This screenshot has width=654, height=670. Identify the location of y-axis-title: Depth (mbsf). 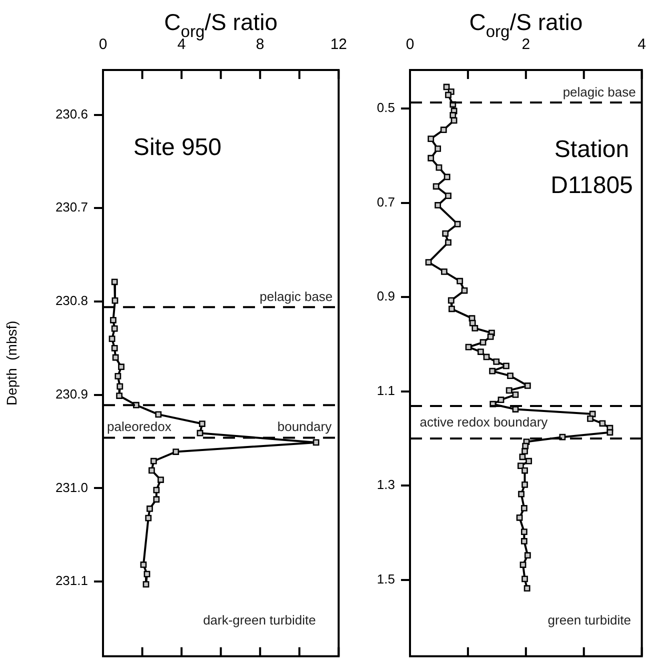
(11, 363).